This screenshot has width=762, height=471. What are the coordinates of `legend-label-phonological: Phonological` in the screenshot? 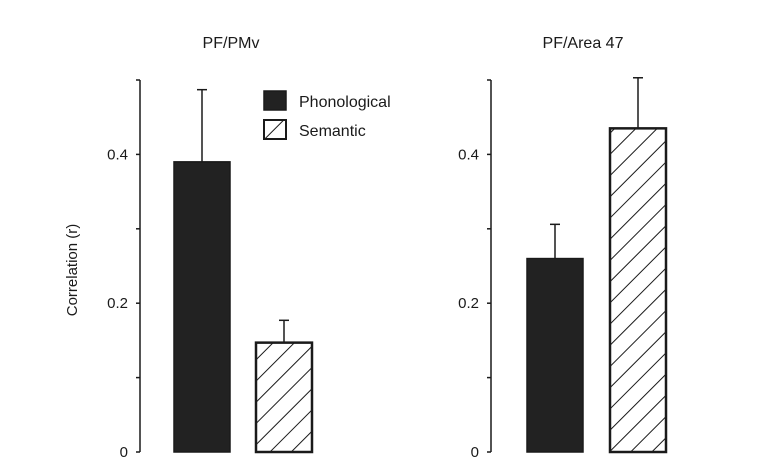 It's located at (345, 102).